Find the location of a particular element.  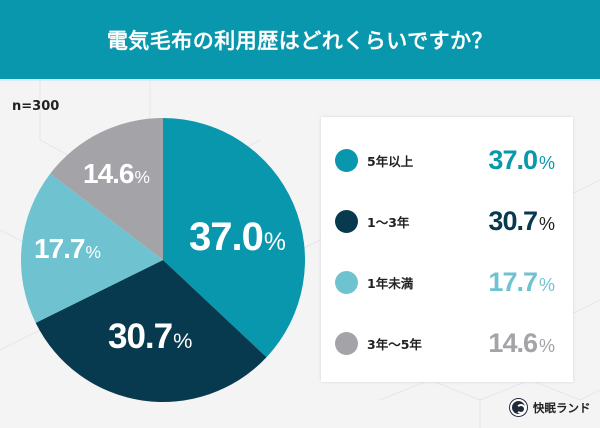

pie-slice-5yr-plus is located at coordinates (234, 238).